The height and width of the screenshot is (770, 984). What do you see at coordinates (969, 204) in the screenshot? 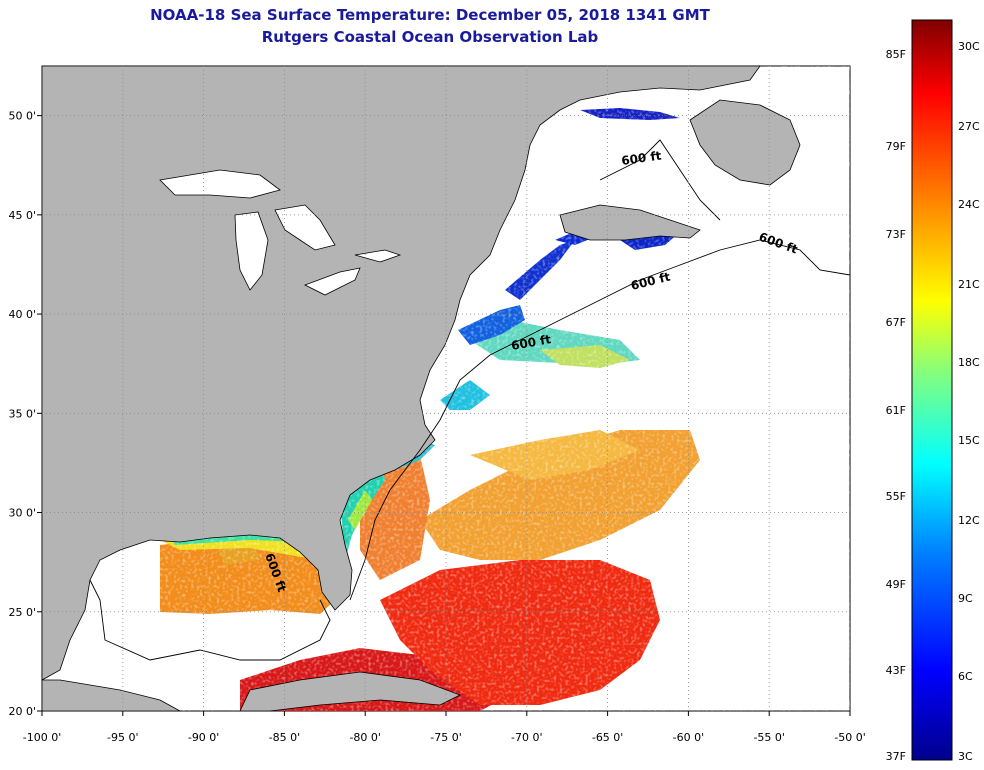
I see `celsius-label: 24C` at bounding box center [969, 204].